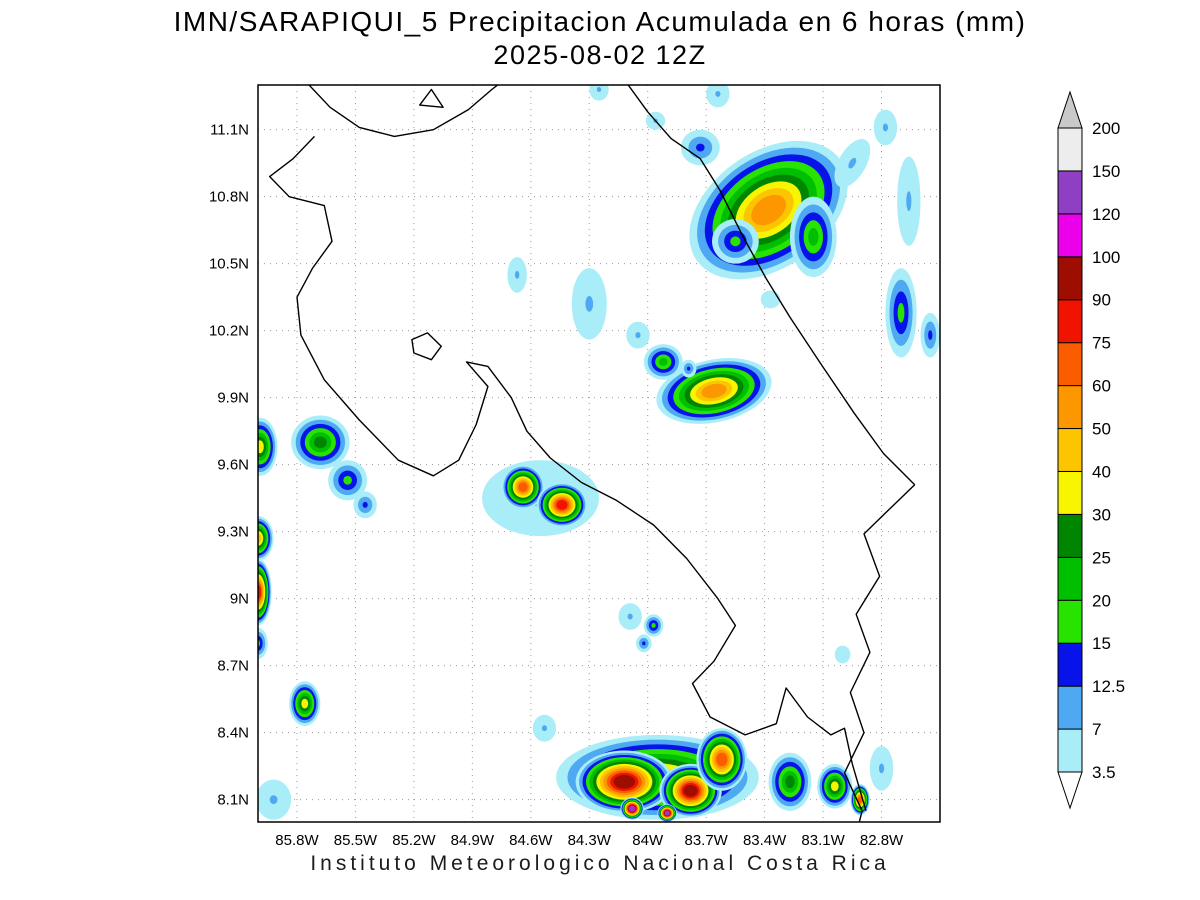  What do you see at coordinates (1101, 643) in the screenshot?
I see `colorbar-tick-label: 15` at bounding box center [1101, 643].